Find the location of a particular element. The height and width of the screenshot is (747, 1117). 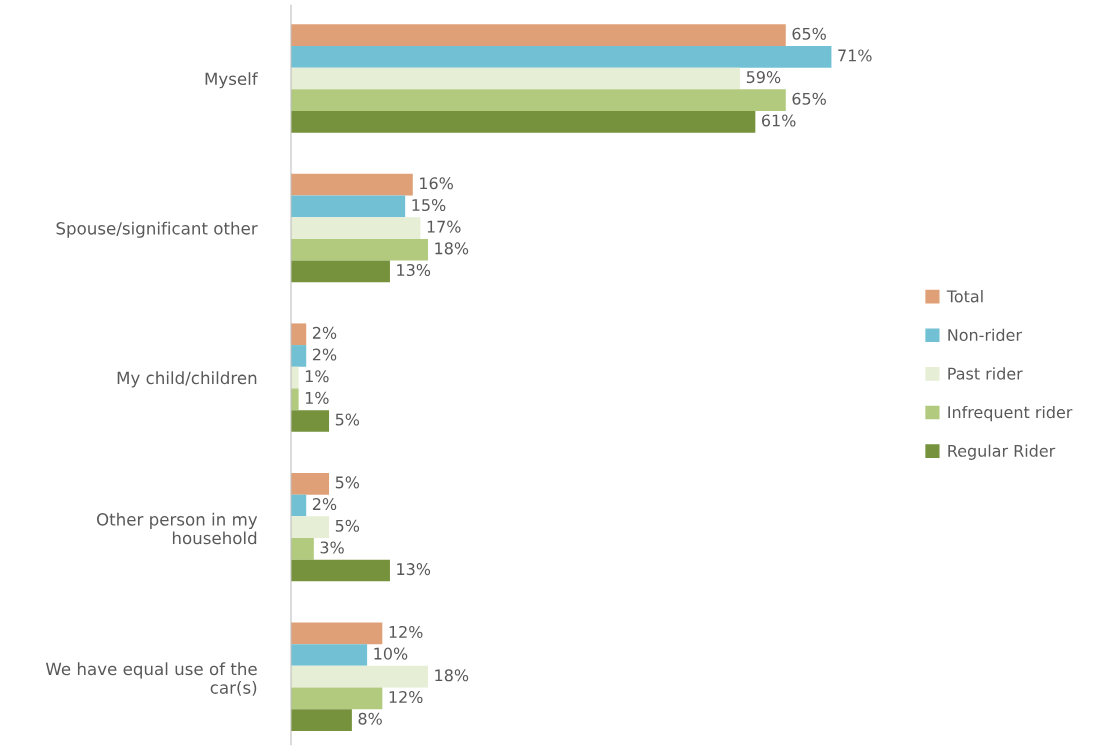

legend-label: Total is located at coordinates (964, 296).